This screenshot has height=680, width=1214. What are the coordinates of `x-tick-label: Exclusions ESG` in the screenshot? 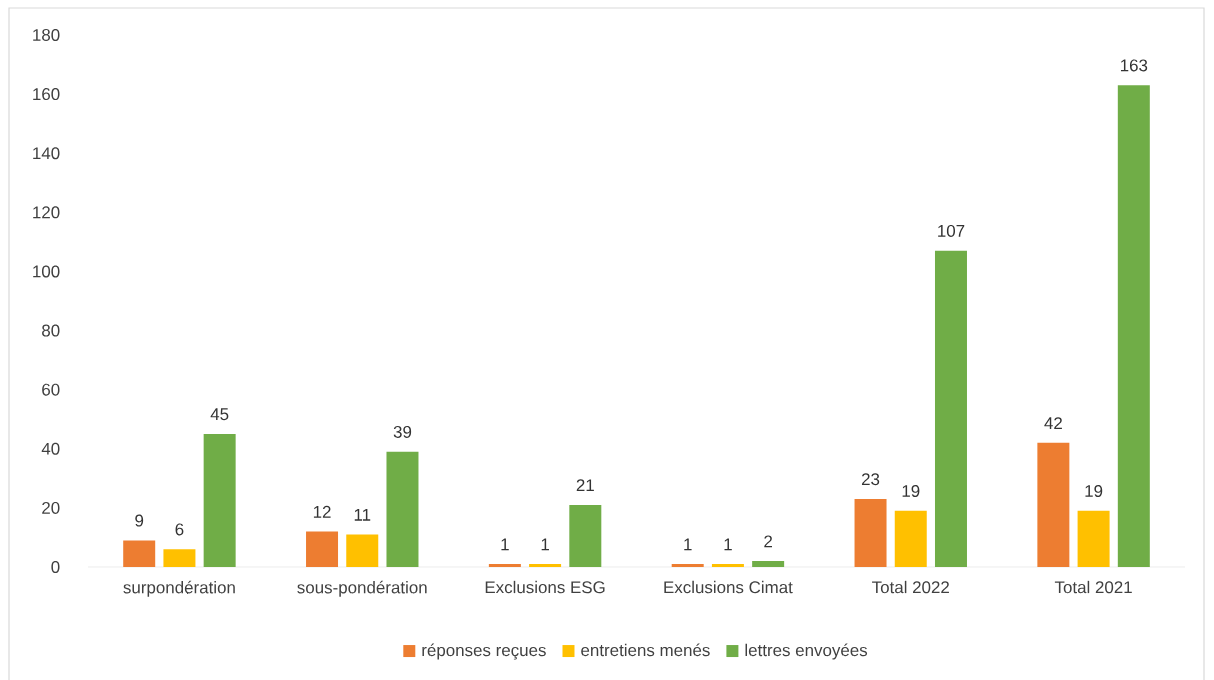 It's located at (545, 587).